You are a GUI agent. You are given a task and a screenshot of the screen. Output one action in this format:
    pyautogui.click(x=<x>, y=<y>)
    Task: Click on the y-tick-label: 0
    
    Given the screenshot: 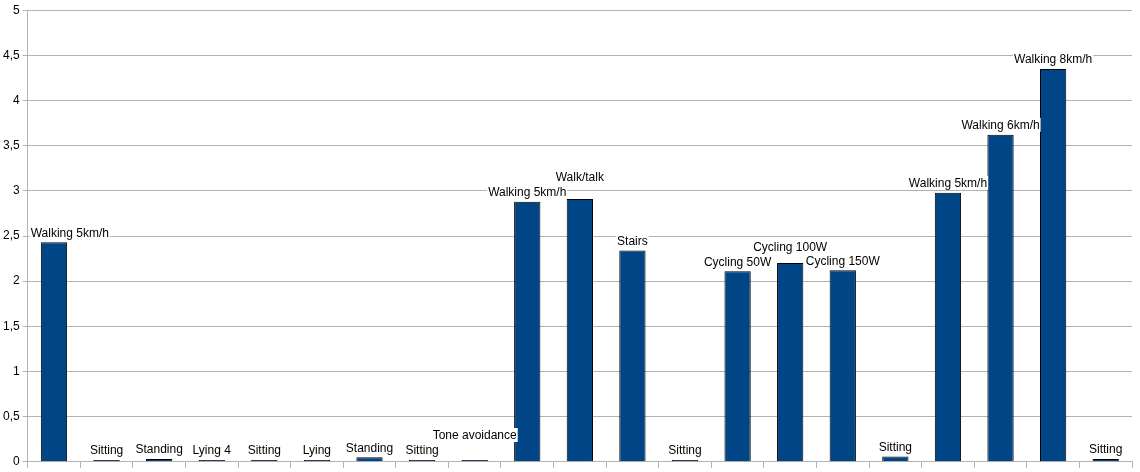 What is the action you would take?
    pyautogui.click(x=16, y=461)
    